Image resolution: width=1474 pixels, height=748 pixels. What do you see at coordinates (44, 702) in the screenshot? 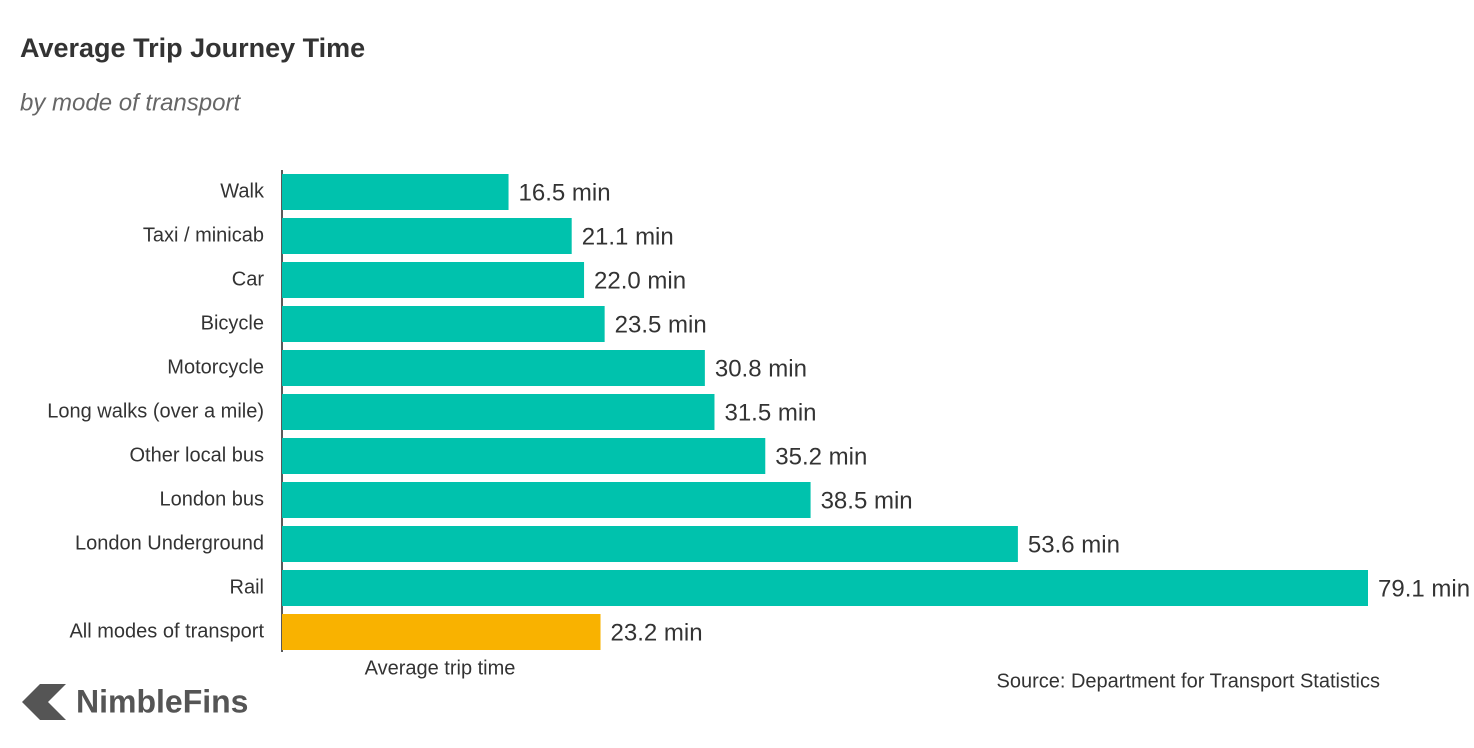
I see `logo-icon` at bounding box center [44, 702].